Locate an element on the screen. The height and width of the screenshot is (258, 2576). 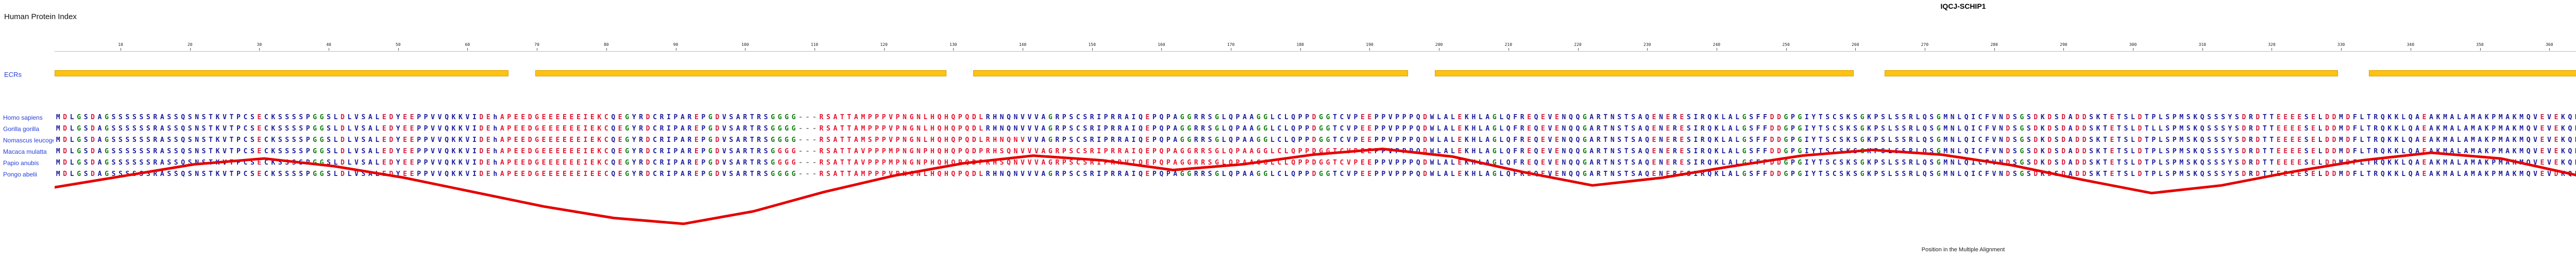
species-name-link: Macaca mulatta is located at coordinates (25, 151).